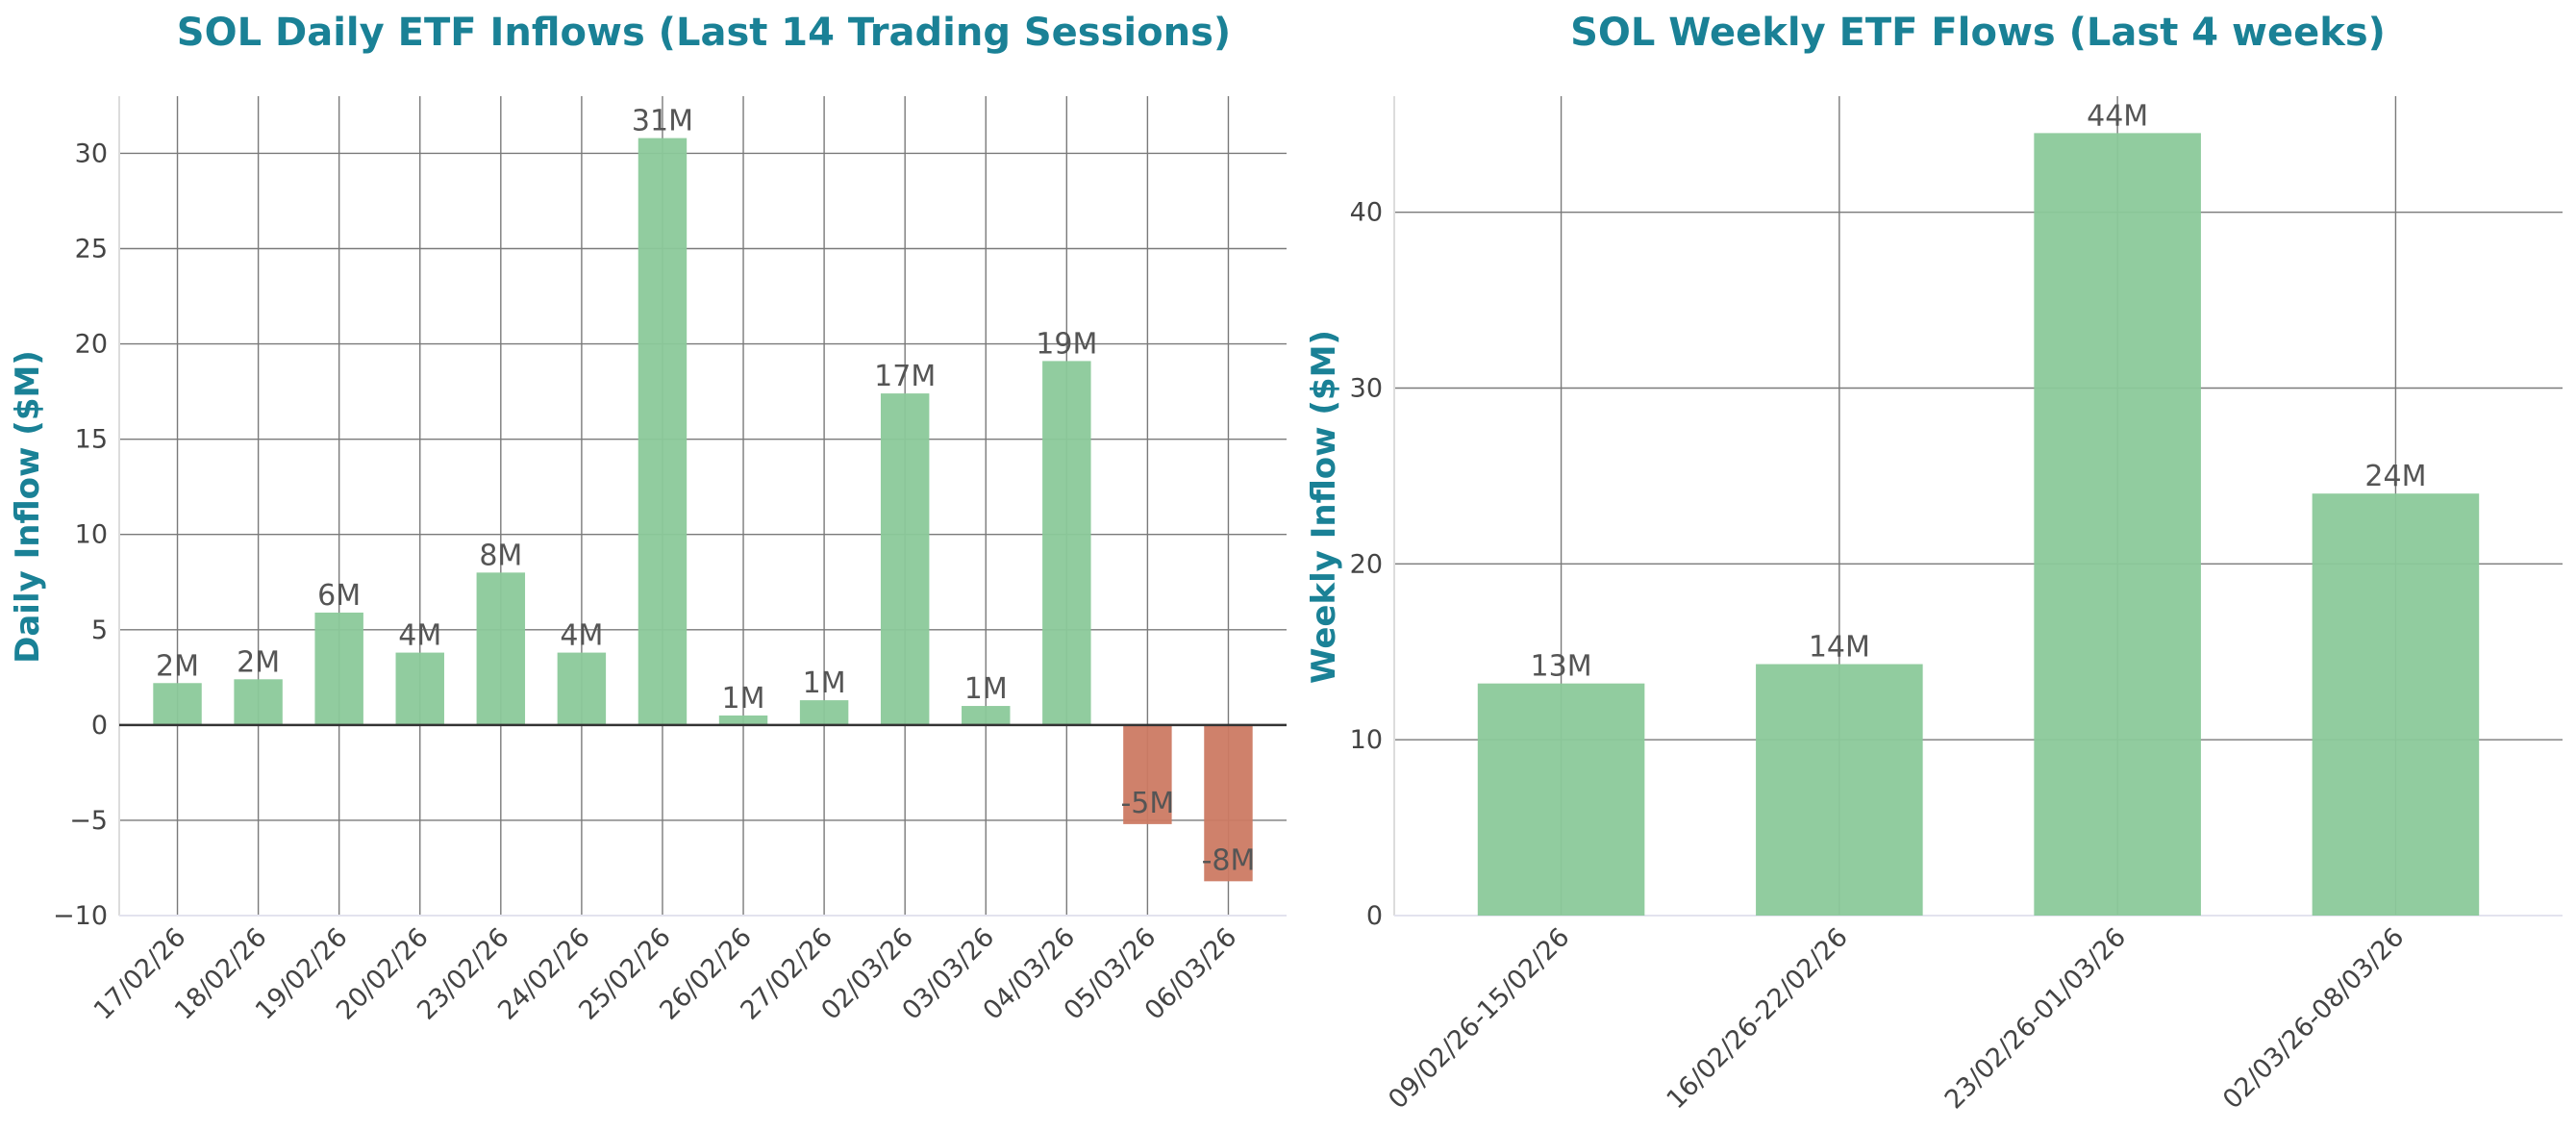 The image size is (2576, 1131). Describe the element at coordinates (339, 596) in the screenshot. I see `data-label: 6M` at that location.